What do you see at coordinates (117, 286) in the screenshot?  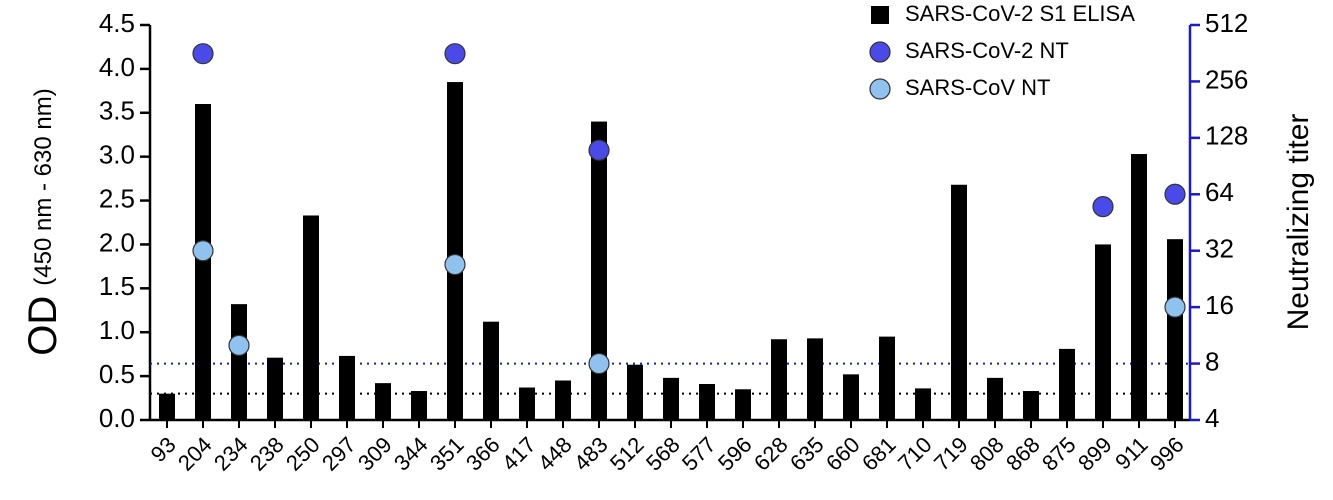 I see `y-tick-label: 1.5` at bounding box center [117, 286].